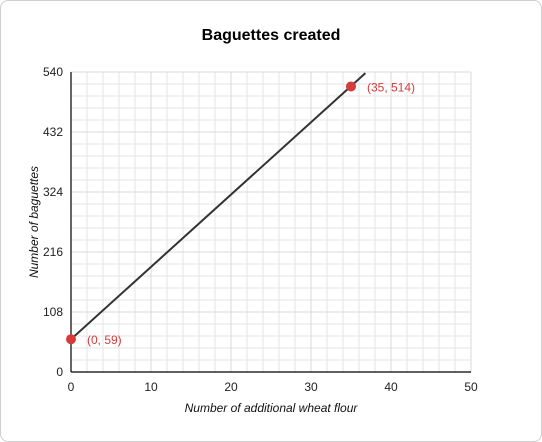 This screenshot has width=542, height=442. I want to click on x-tick-label: 40, so click(391, 387).